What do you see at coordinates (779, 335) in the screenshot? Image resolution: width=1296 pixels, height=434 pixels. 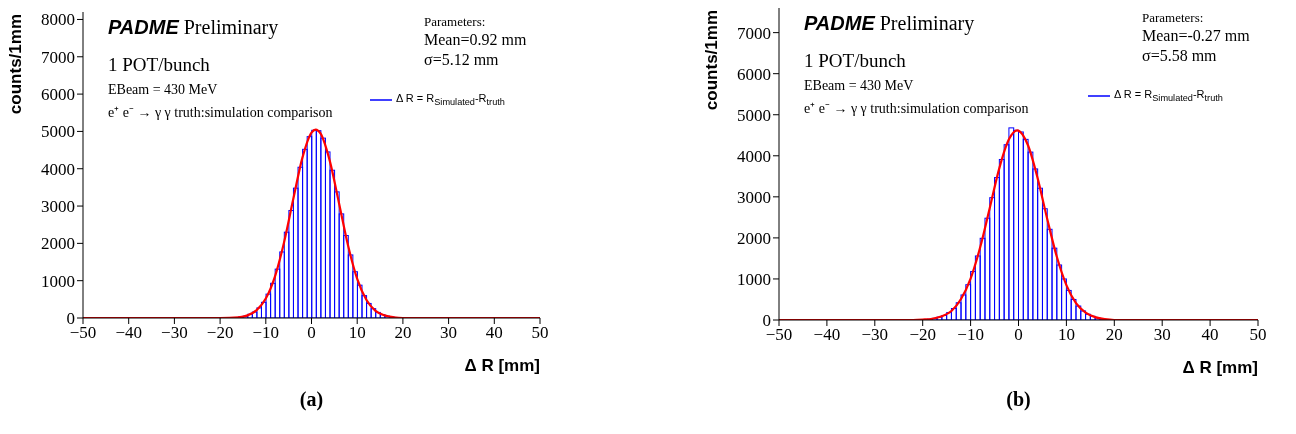 I see `x-tick-label: −50` at bounding box center [779, 335].